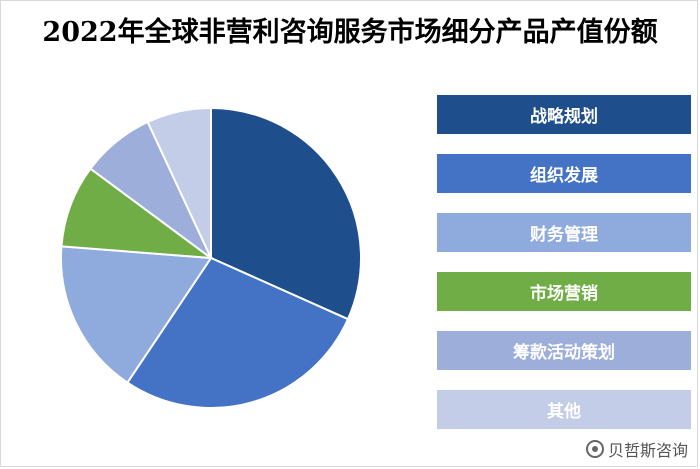  What do you see at coordinates (564, 114) in the screenshot?
I see `legend-item-1: 战略规划` at bounding box center [564, 114].